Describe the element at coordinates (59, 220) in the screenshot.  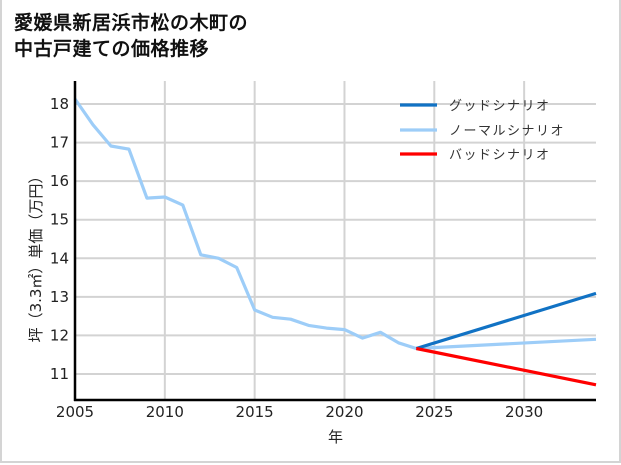
I see `y-tick-label: 15` at that location.